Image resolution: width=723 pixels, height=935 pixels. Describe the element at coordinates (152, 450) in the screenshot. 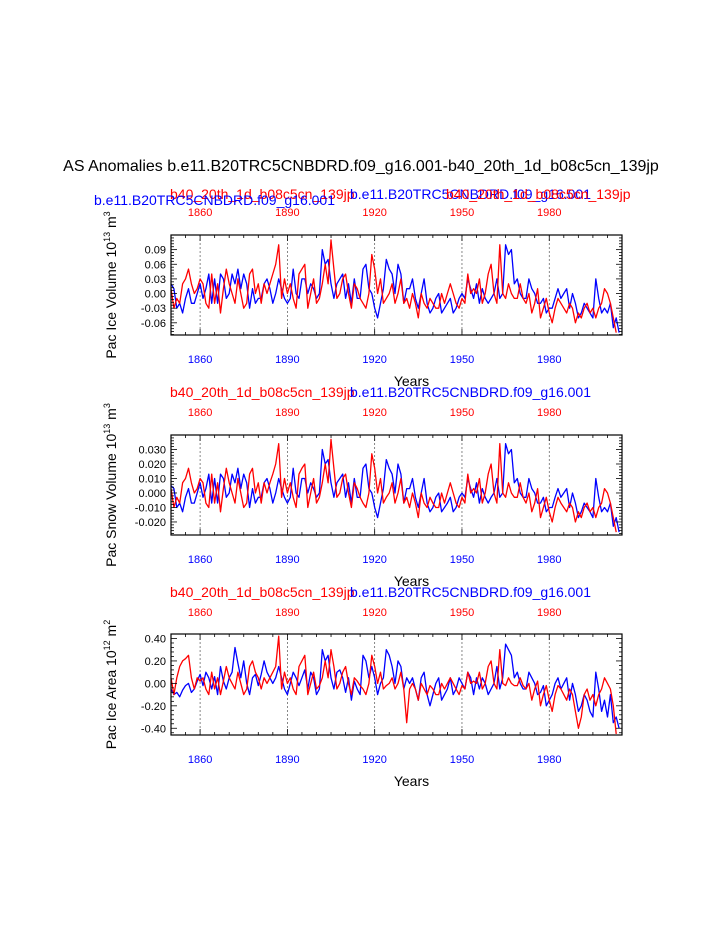

I see `y-tick-label: 0.030` at that location.